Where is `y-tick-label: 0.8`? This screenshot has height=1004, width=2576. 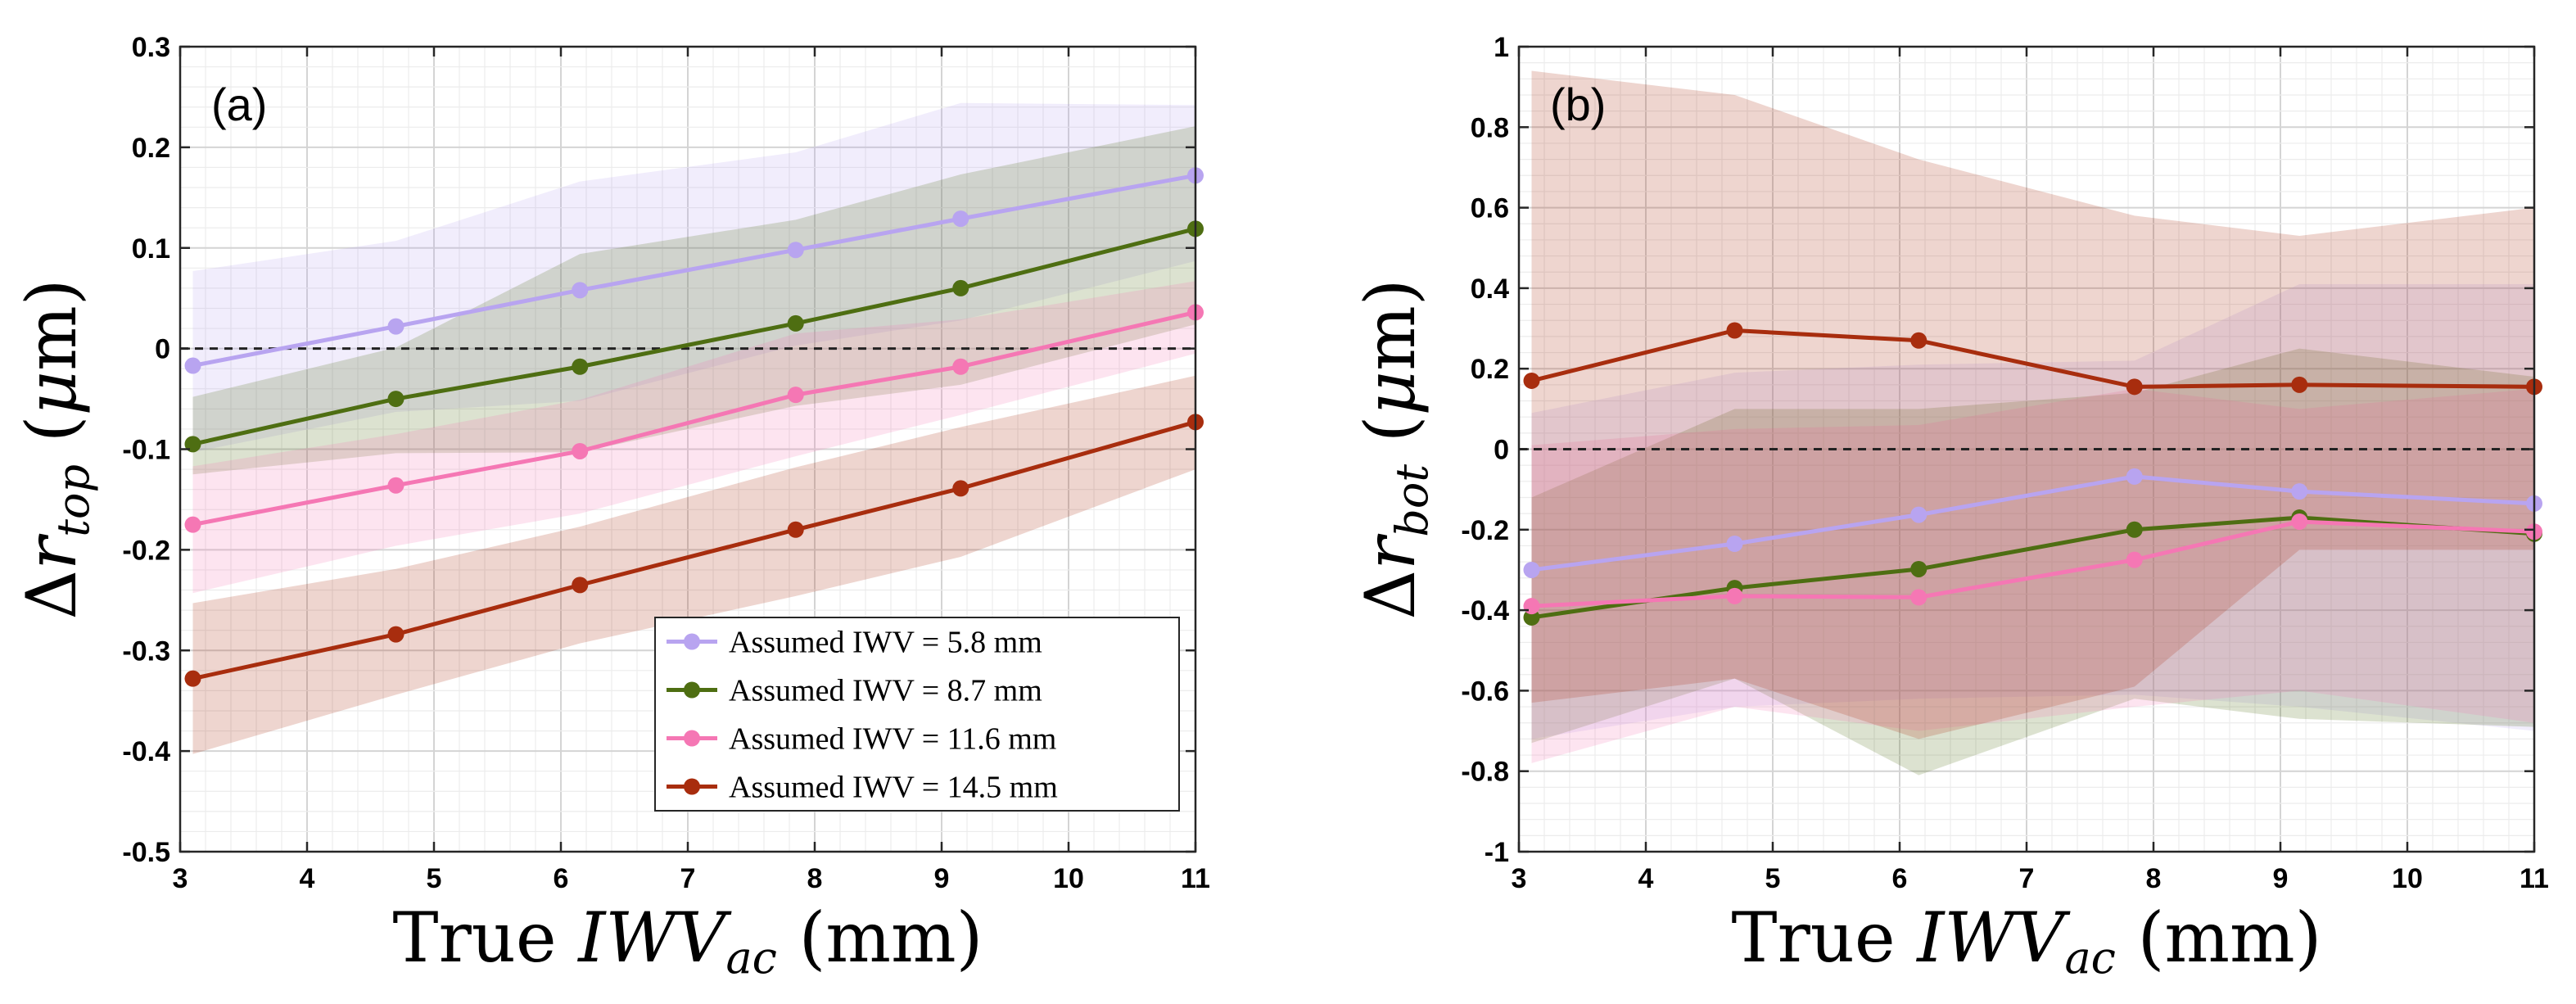 y-tick-label: 0.8 is located at coordinates (1490, 127).